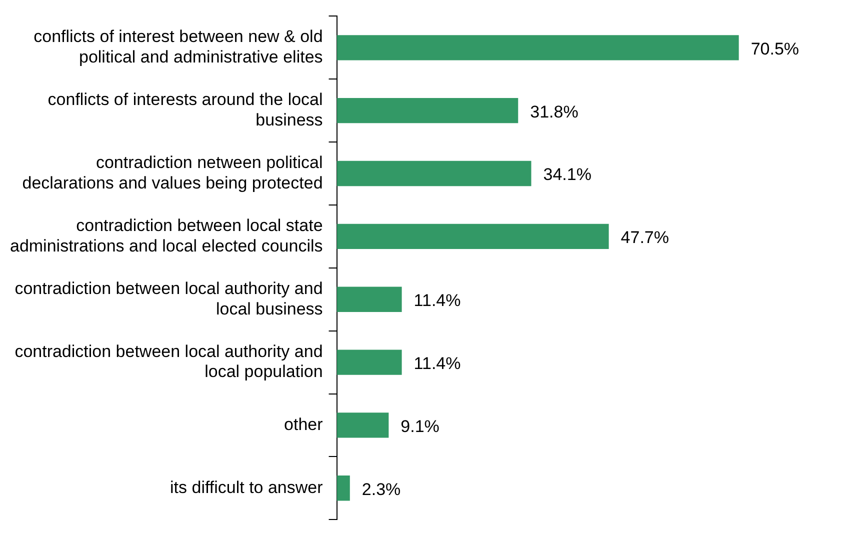 Image resolution: width=855 pixels, height=546 pixels. I want to click on y-tick-label: contradiction between local state administrations and local elected councils, so click(166, 236).